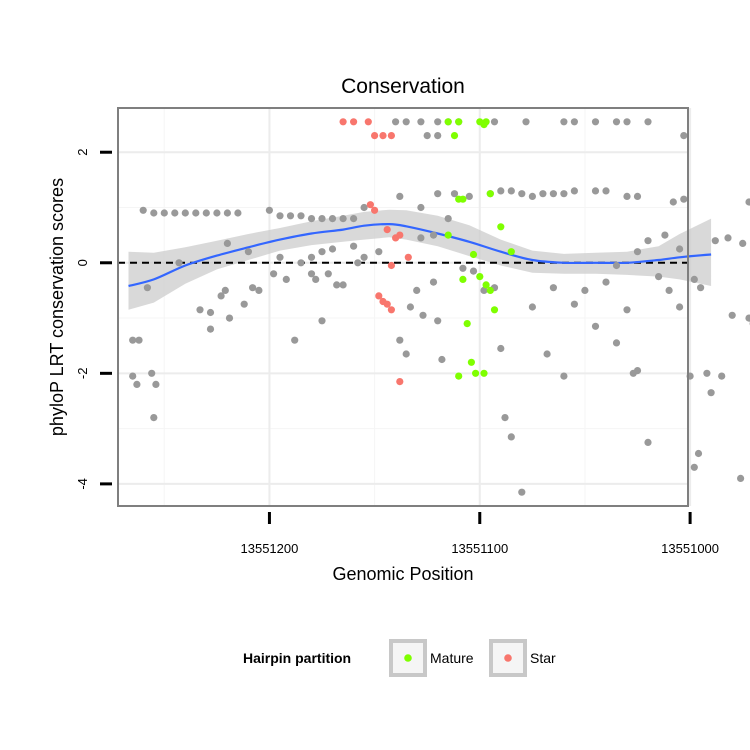  I want to click on x-tick-label: 13551000, so click(690, 548).